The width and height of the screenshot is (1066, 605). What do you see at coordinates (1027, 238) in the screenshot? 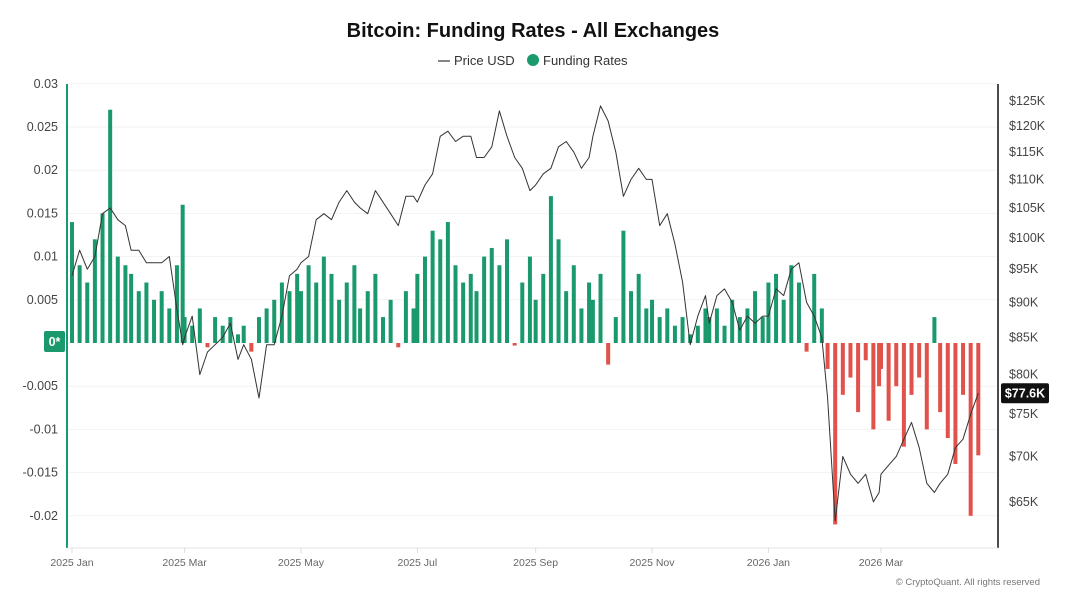
I see `right-tick-label: $100K` at bounding box center [1027, 238].